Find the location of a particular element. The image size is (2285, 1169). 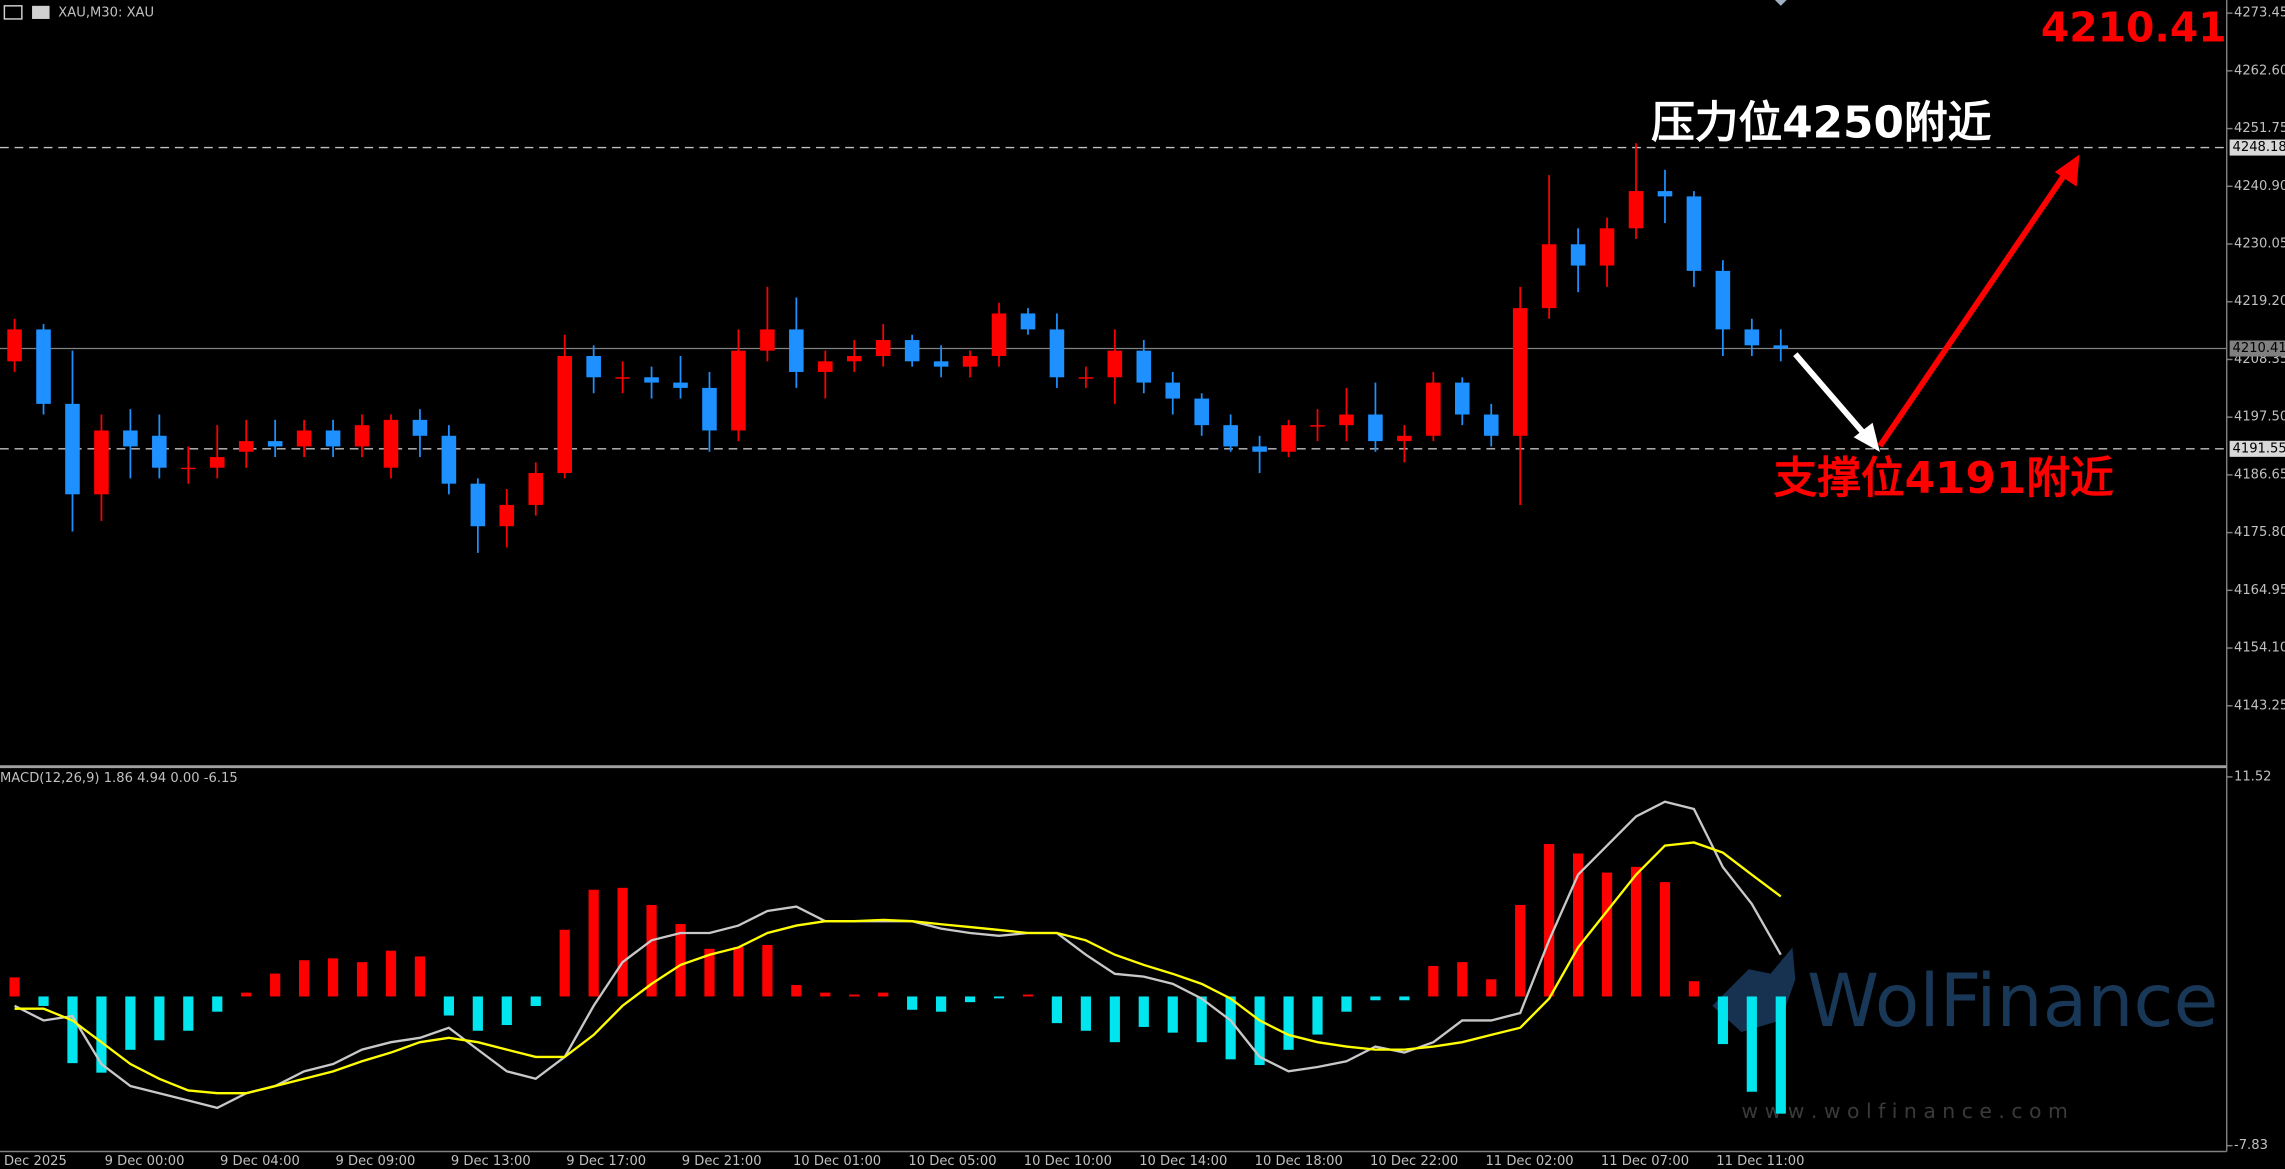

annotation: 4210.41 is located at coordinates (2134, 28).